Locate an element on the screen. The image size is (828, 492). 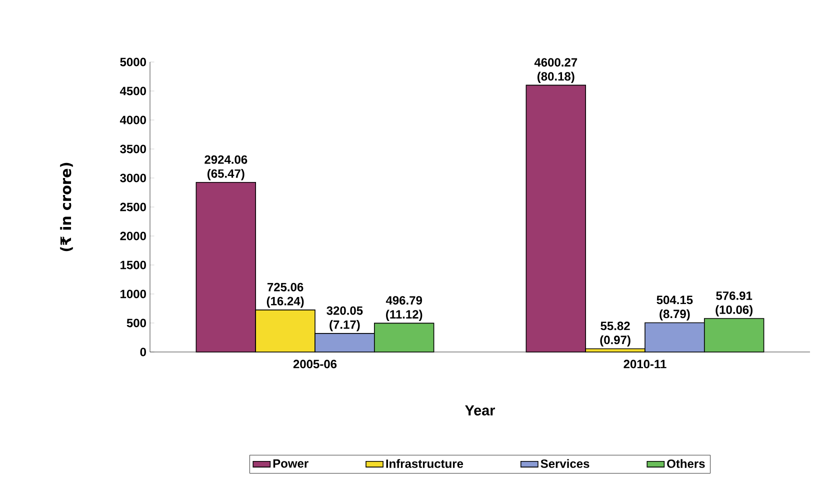
legend-label: Power is located at coordinates (290, 463).